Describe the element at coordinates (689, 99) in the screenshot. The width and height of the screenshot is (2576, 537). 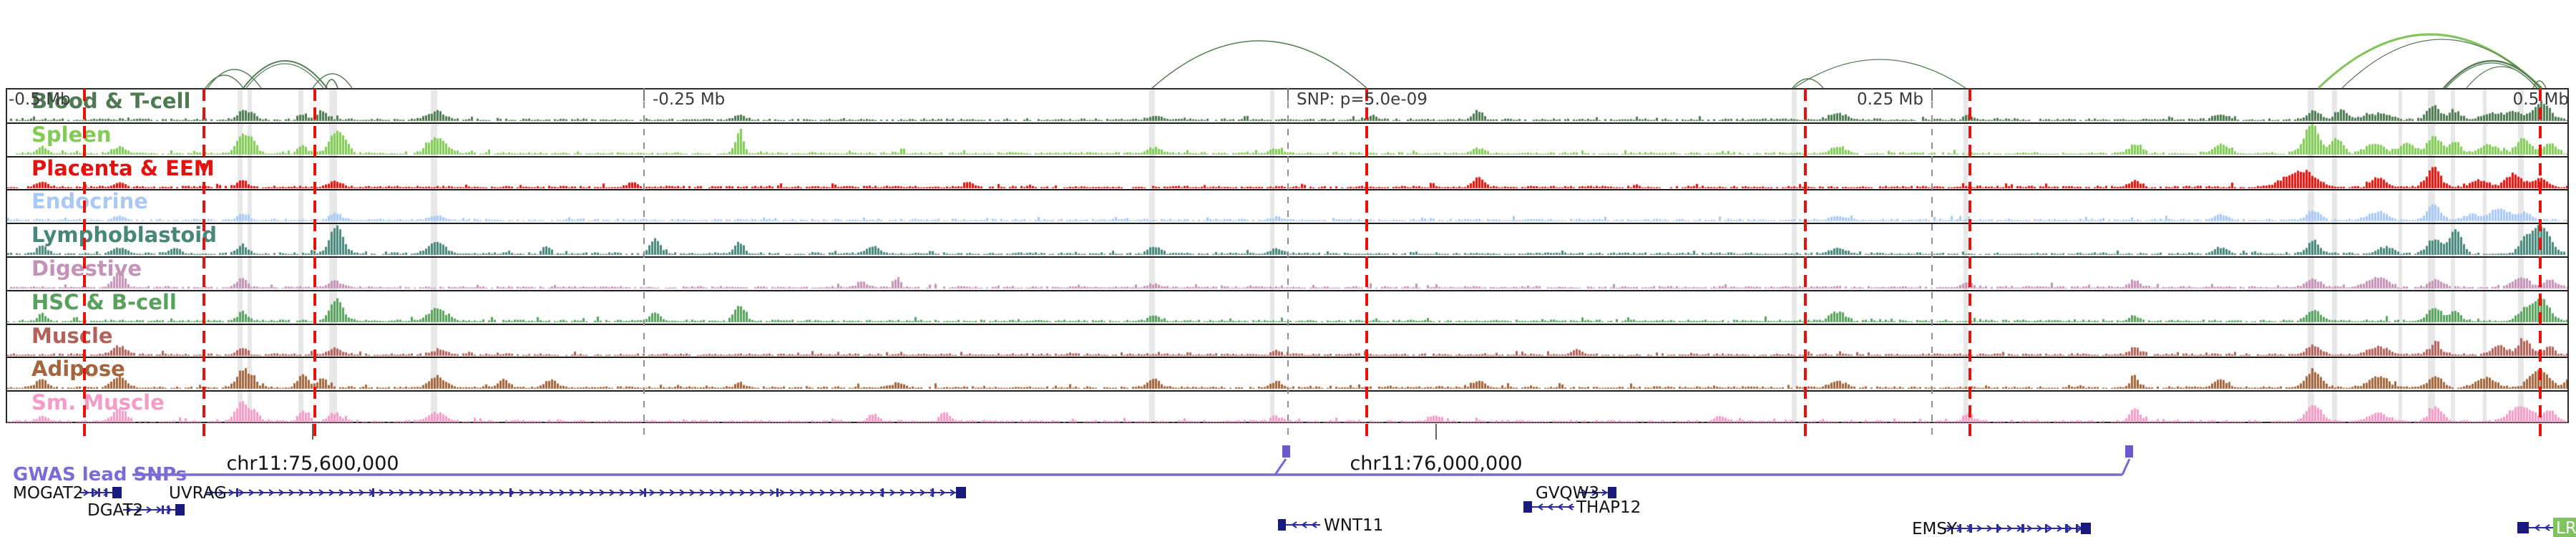
I see `mb-axis-label: -0.25 Mb` at that location.